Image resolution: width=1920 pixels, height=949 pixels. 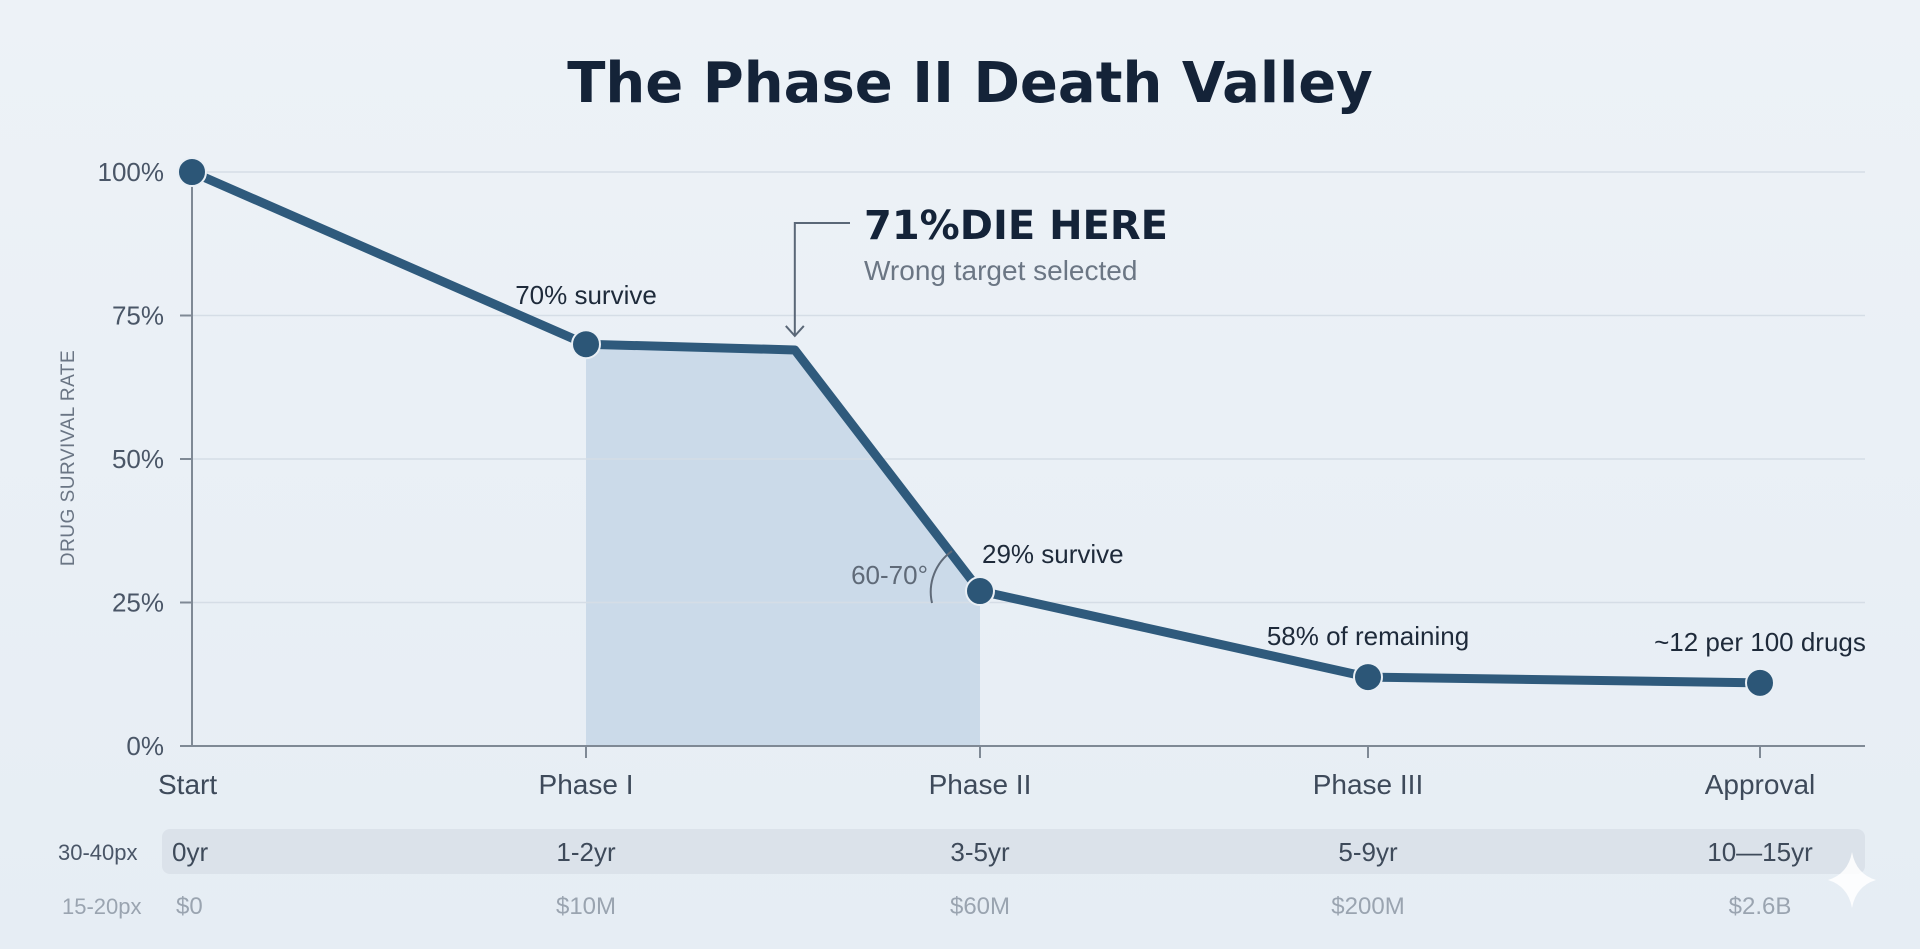 I want to click on y-tick-label-50: 50%, so click(x=138, y=459).